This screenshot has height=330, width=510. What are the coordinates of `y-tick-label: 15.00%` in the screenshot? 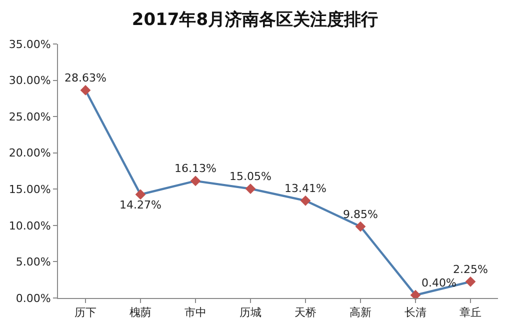 It's located at (29, 189).